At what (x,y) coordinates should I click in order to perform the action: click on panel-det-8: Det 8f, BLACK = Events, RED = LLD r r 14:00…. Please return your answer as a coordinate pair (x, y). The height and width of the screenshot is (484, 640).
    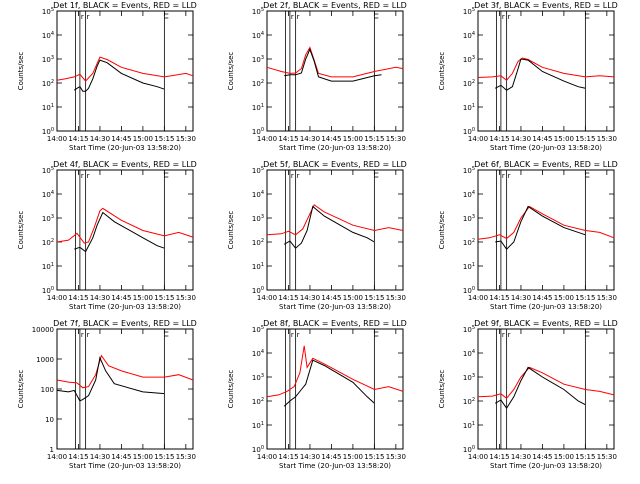
    Looking at the image, I should click on (317, 394).